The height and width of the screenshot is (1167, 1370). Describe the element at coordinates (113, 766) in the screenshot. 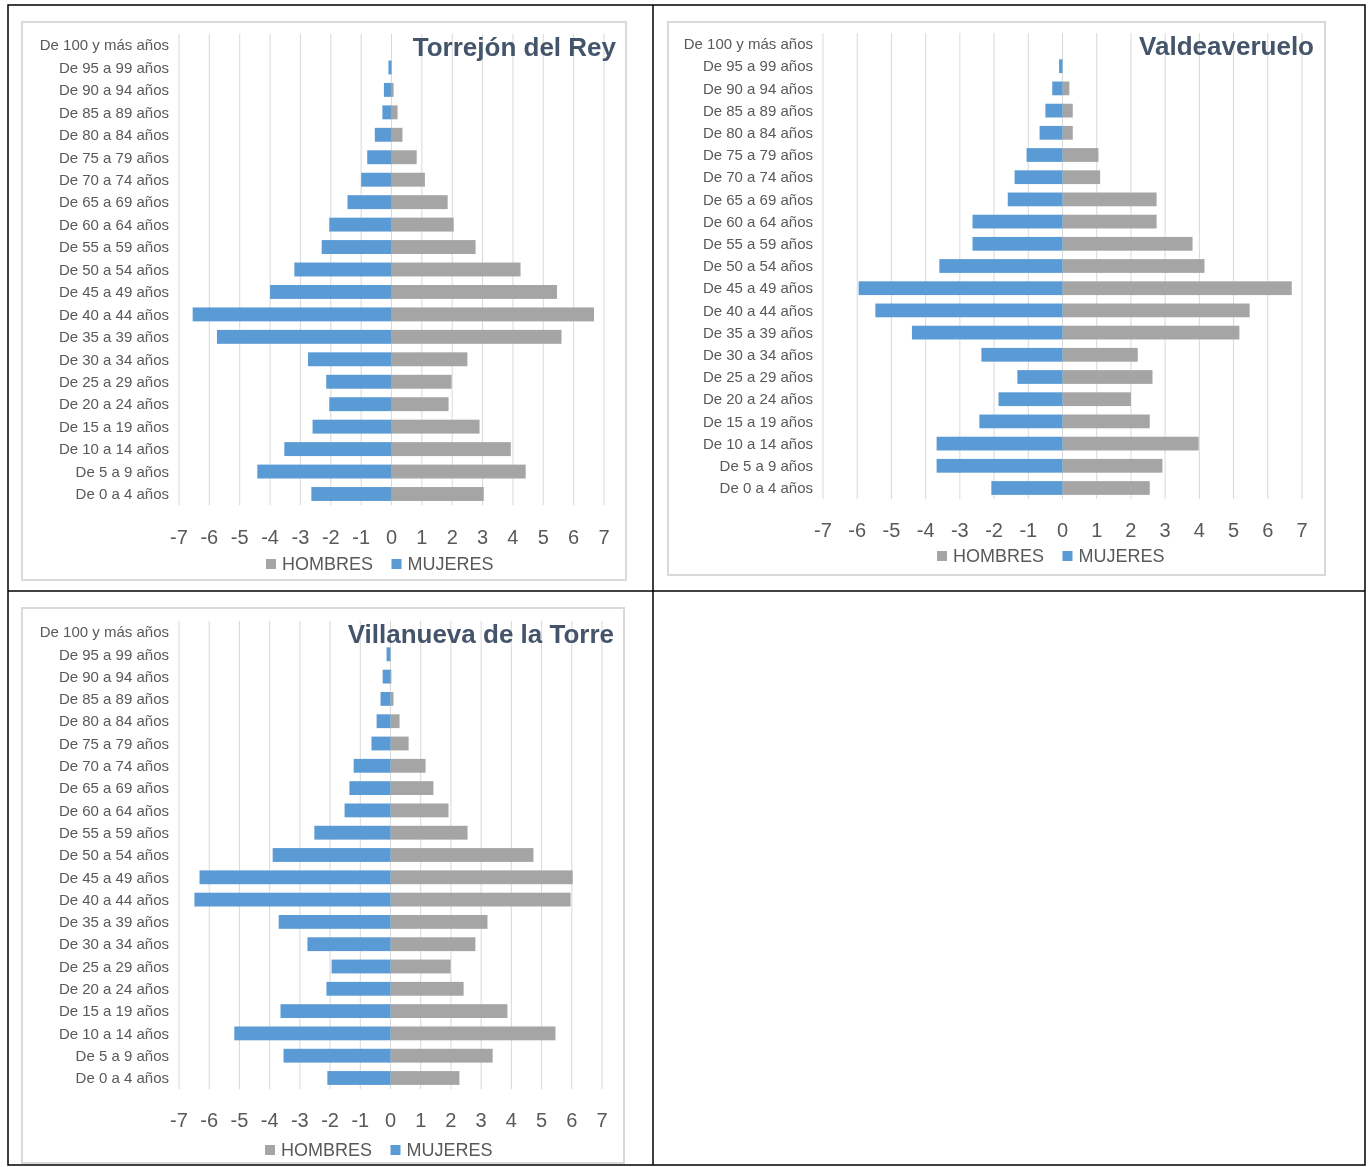

I see `y-tick-label: De 70 a 74 años` at that location.